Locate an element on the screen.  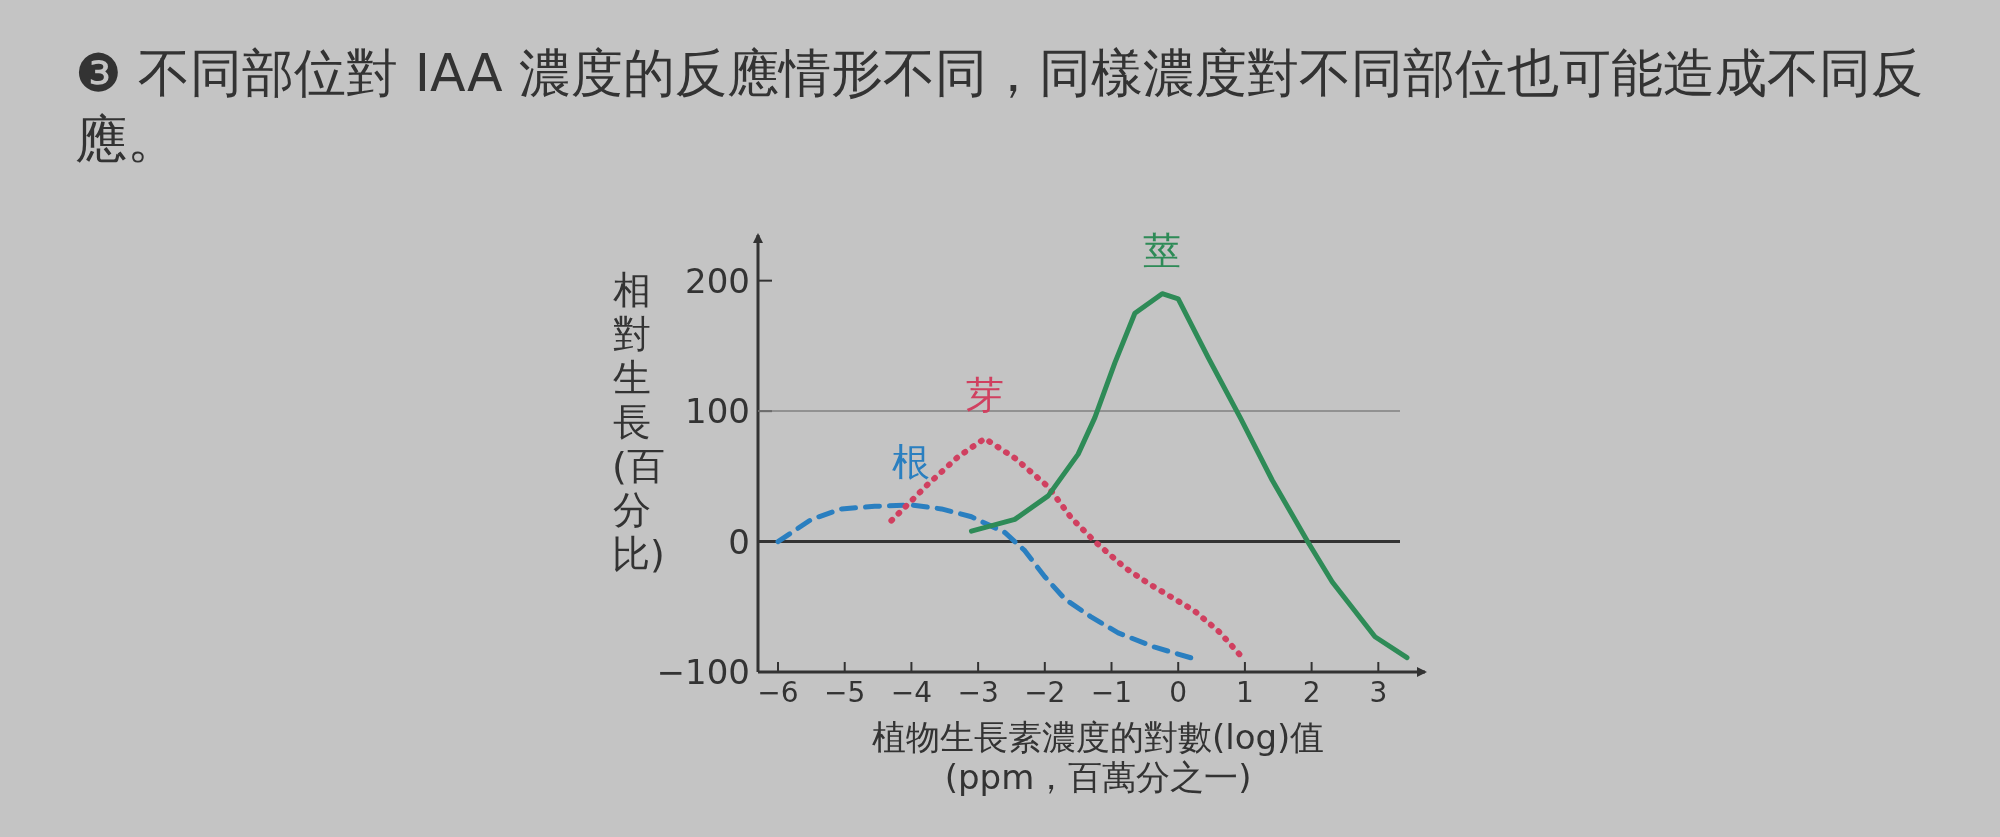
x-tick-label: −3 is located at coordinates (978, 692).